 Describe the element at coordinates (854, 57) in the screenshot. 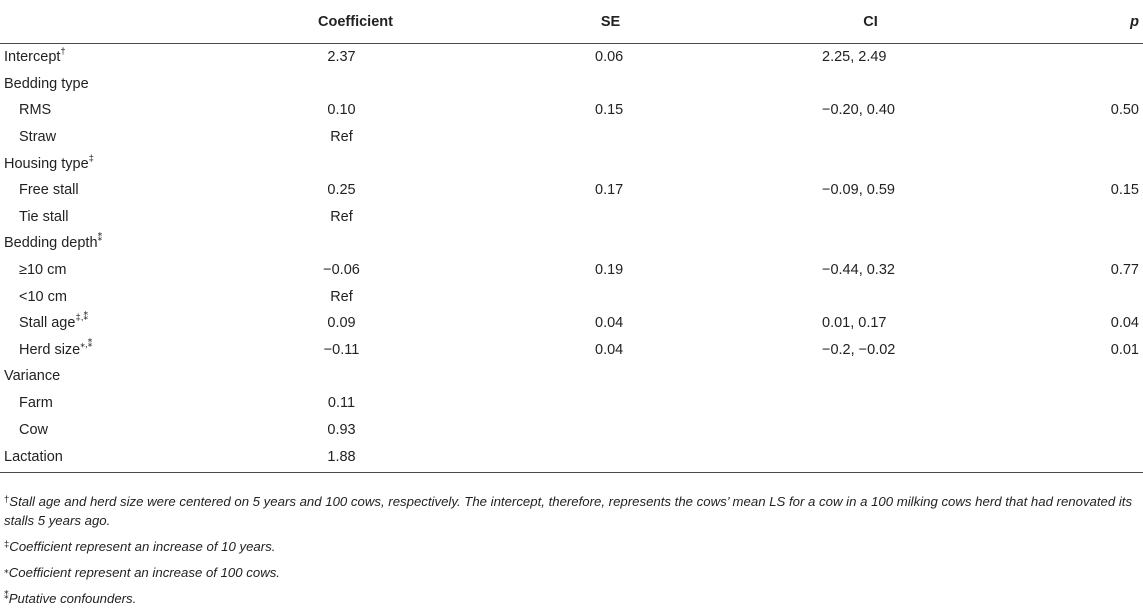

I see `row-ci: 2.25, 2.49` at that location.